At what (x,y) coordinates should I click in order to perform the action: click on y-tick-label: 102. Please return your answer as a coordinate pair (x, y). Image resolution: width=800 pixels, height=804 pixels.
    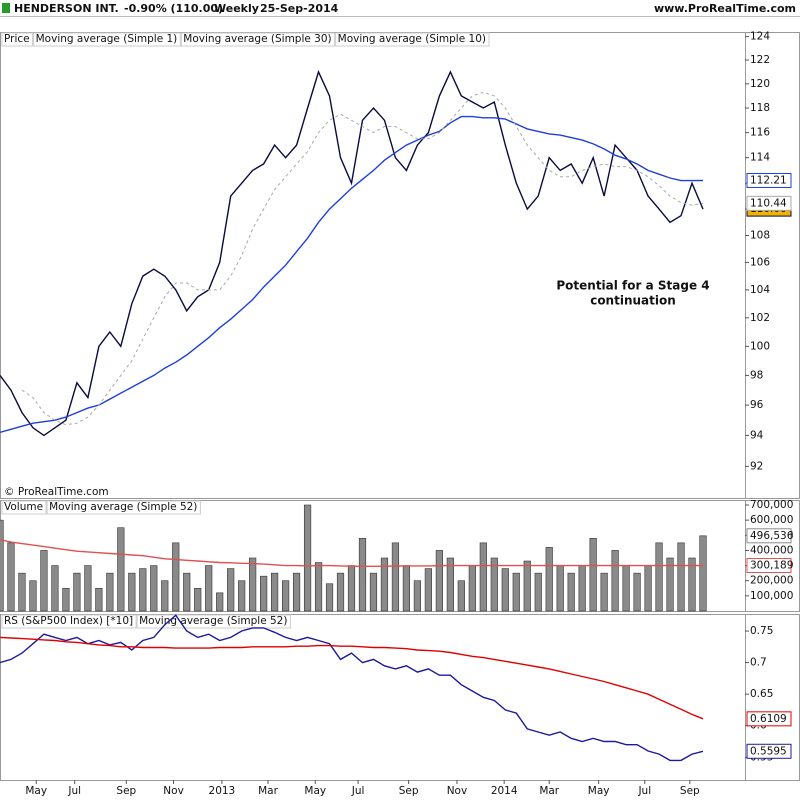
    Looking at the image, I should click on (760, 318).